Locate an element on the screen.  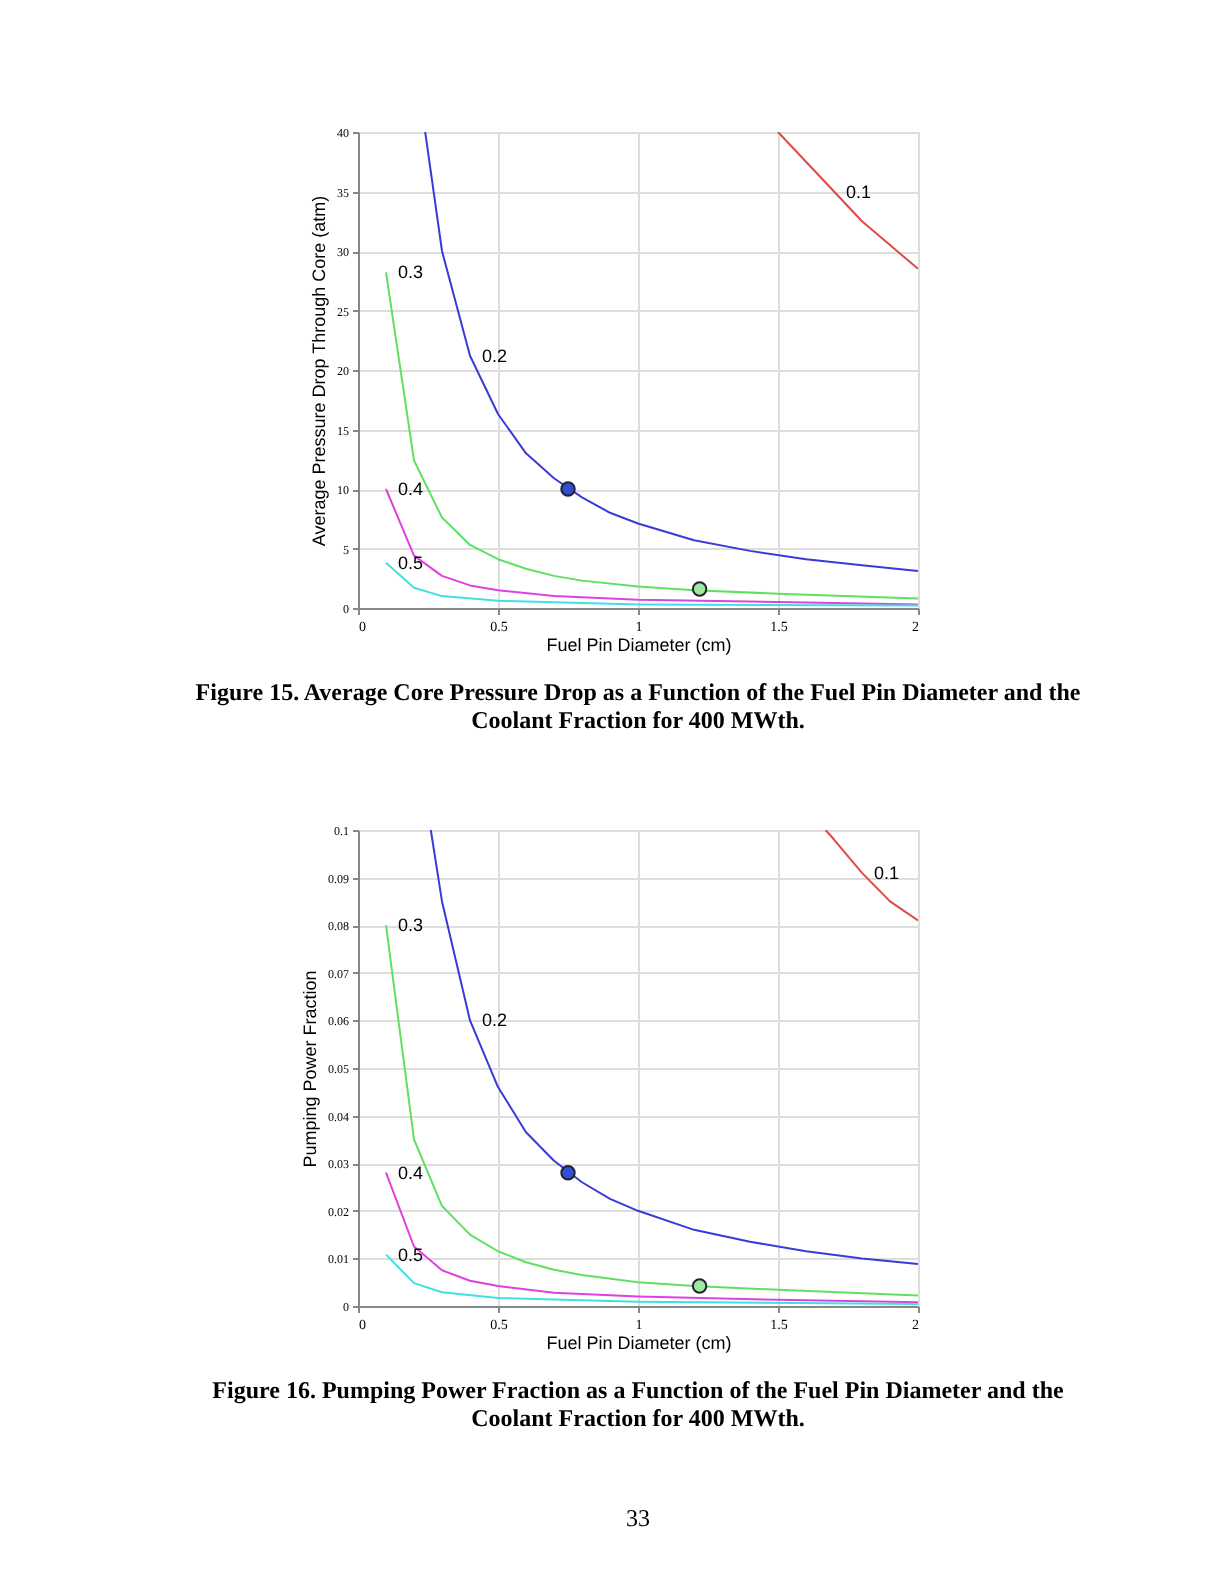
text: Figure 15. Average Core Pressure Drop as a Function of the Fuel Pin Diameter and the Coolant Fraction for 400 MWth. is located at coordinates (638, 706).